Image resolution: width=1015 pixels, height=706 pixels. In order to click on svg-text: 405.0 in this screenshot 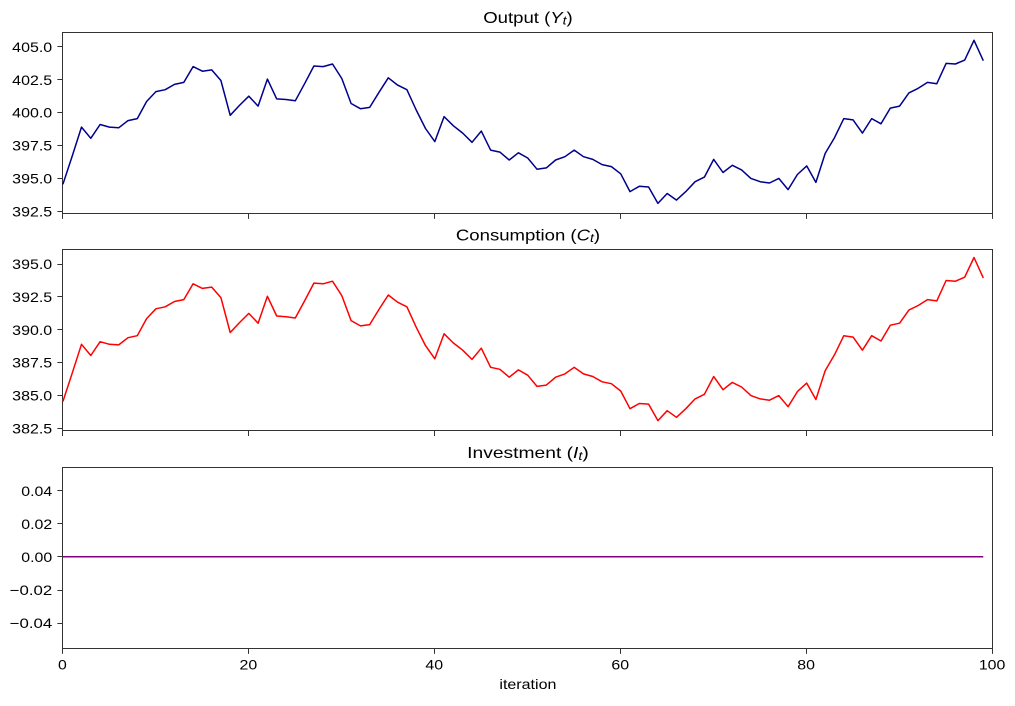, I will do `click(32, 47)`.